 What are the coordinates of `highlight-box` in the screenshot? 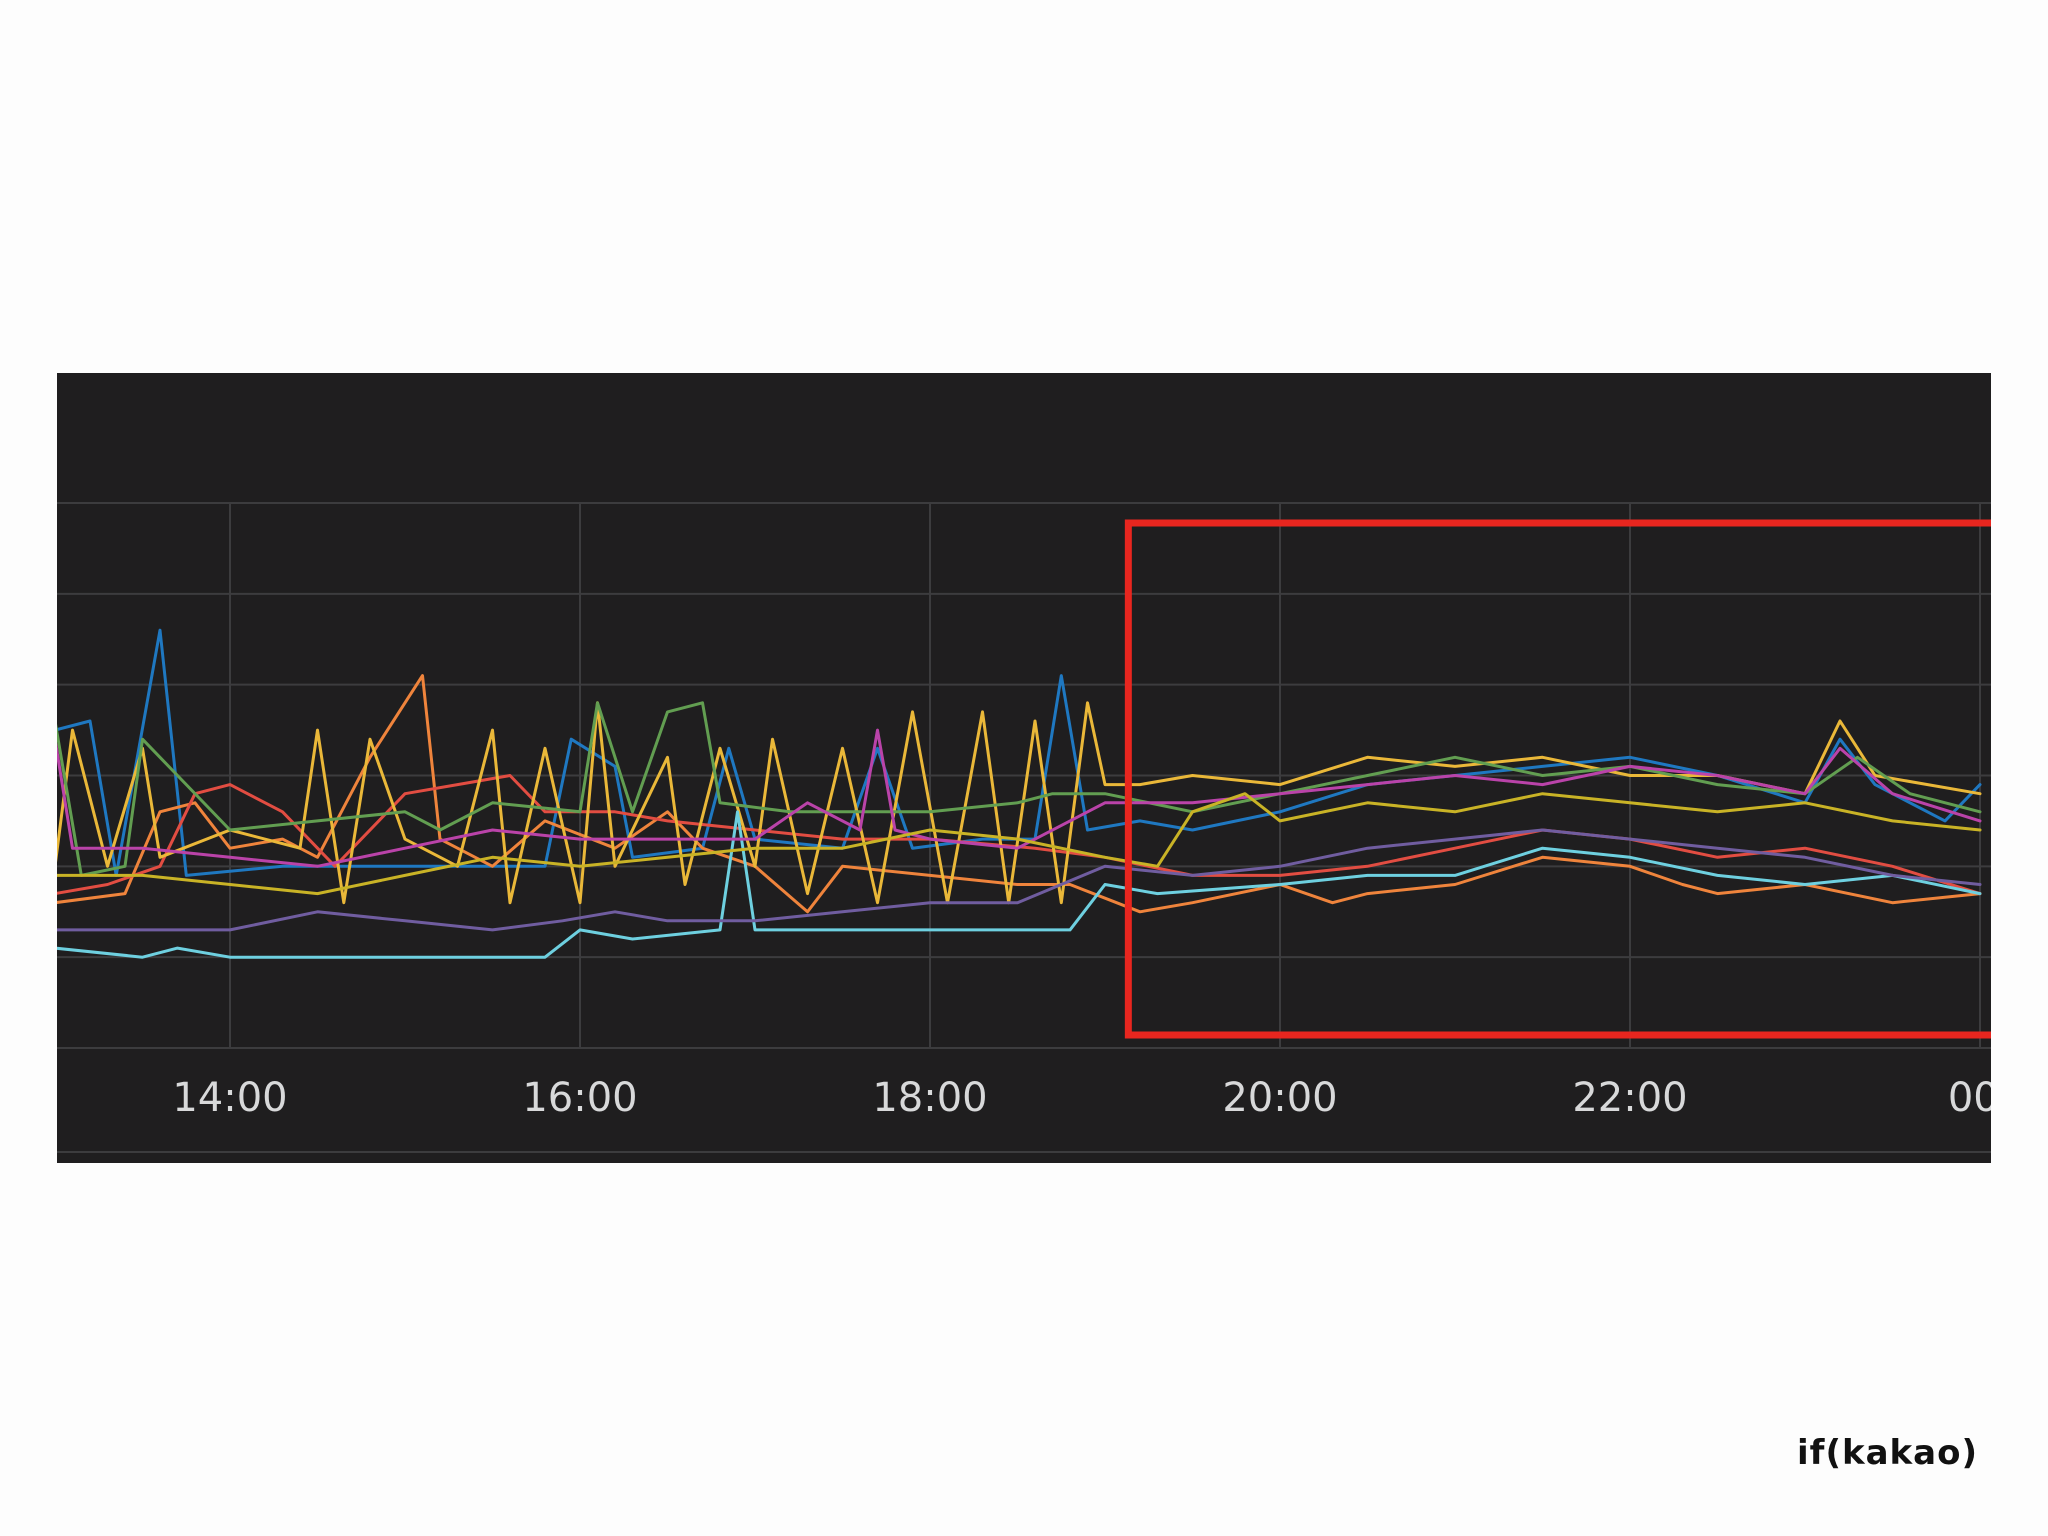 It's located at (1557, 779).